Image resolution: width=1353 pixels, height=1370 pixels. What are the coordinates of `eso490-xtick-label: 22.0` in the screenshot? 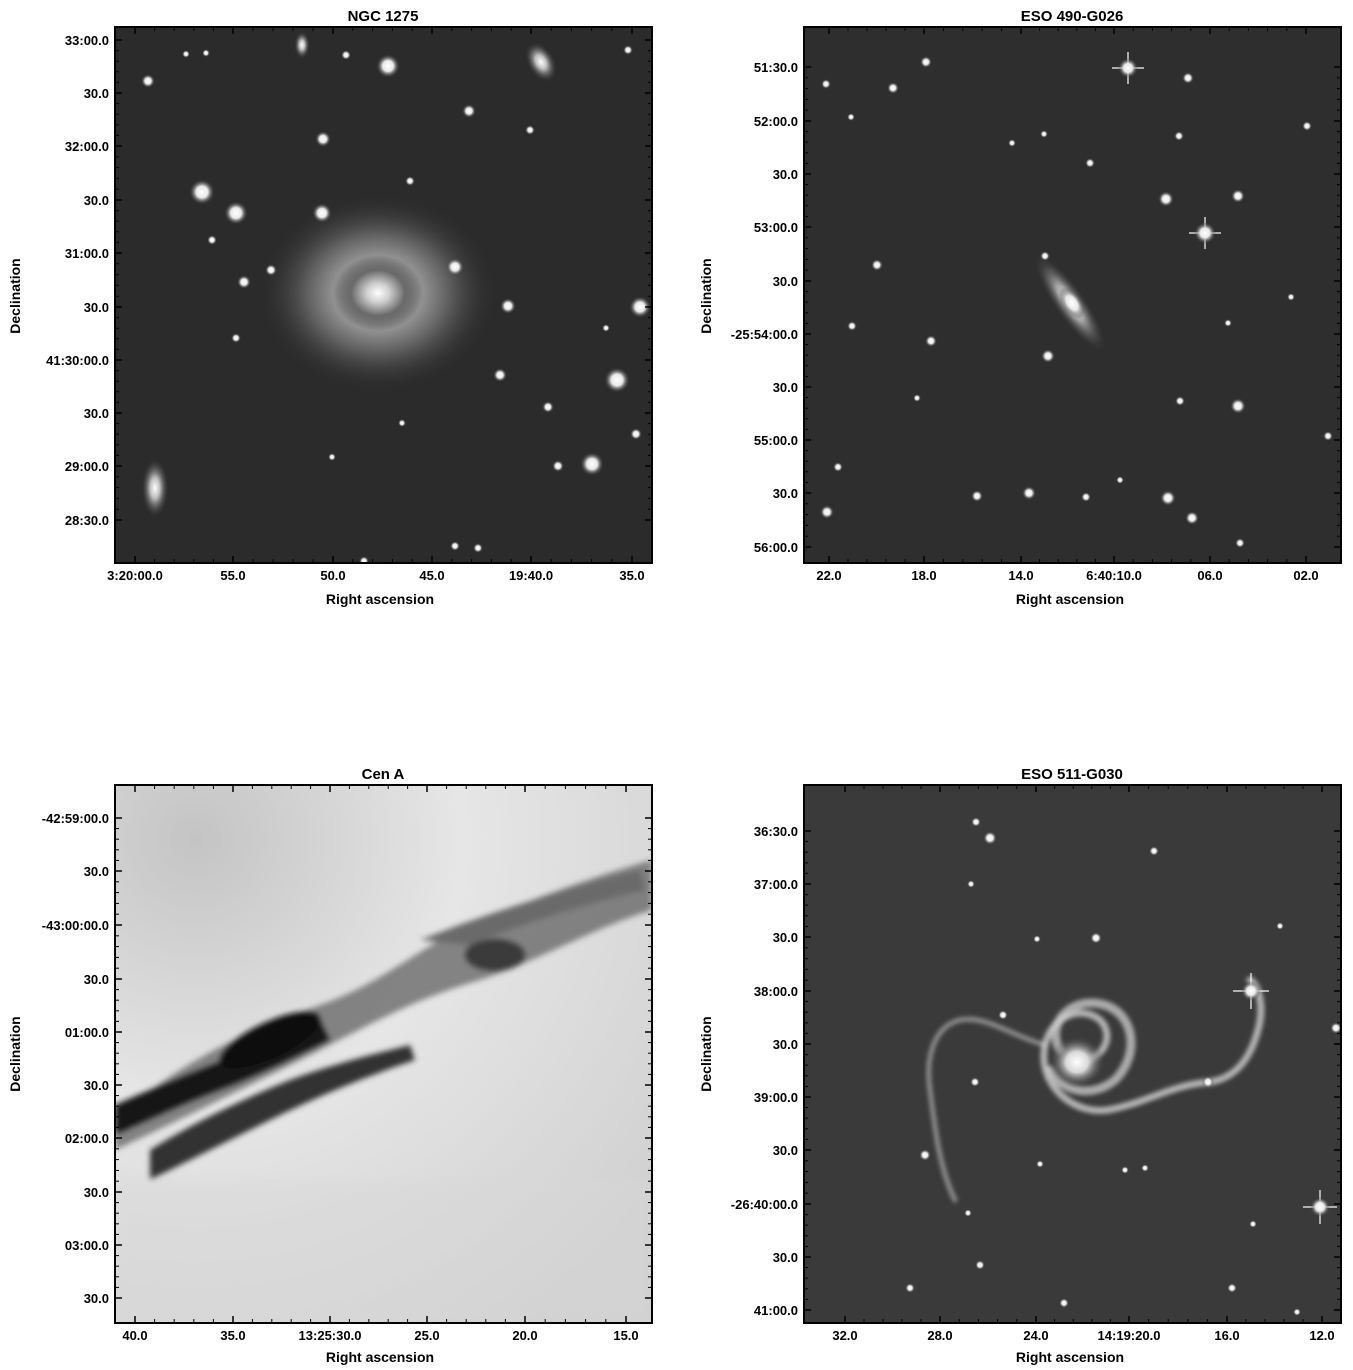 It's located at (828, 575).